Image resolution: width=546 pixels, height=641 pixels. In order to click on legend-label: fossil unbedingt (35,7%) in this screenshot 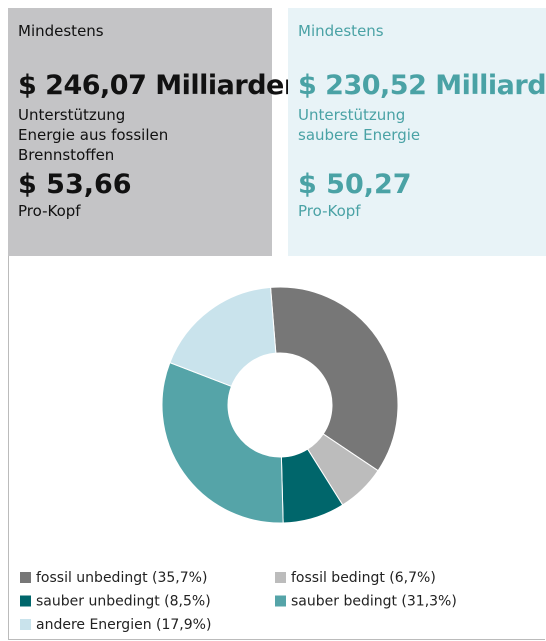, I will do `click(121, 578)`.